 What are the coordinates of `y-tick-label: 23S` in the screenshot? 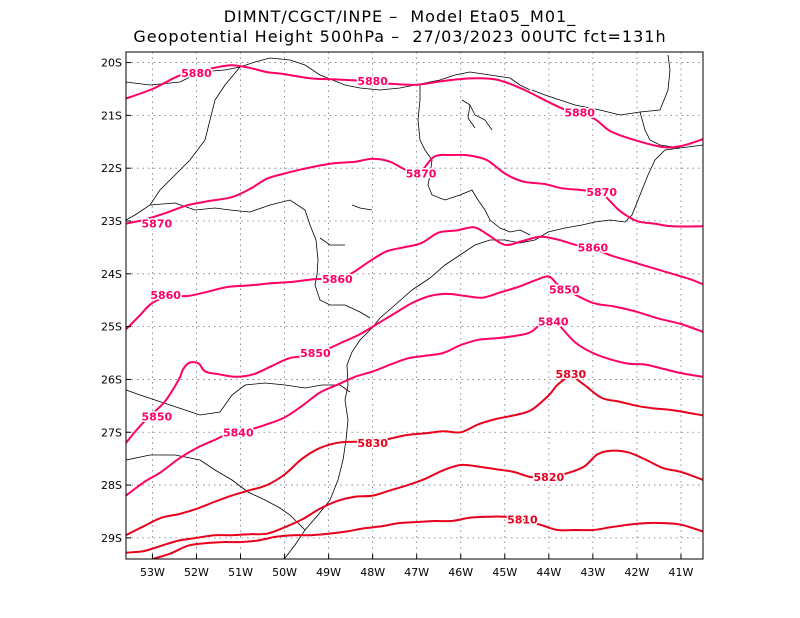 It's located at (111, 221).